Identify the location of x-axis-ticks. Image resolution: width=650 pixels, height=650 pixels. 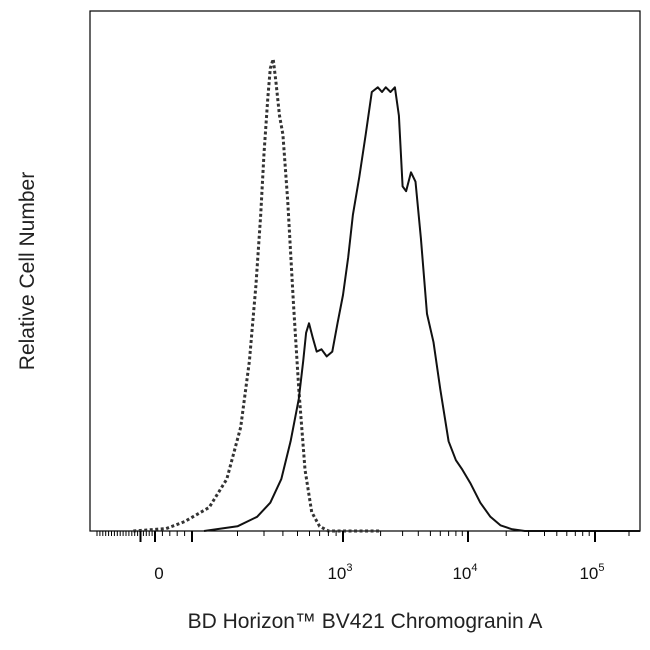
(363, 536).